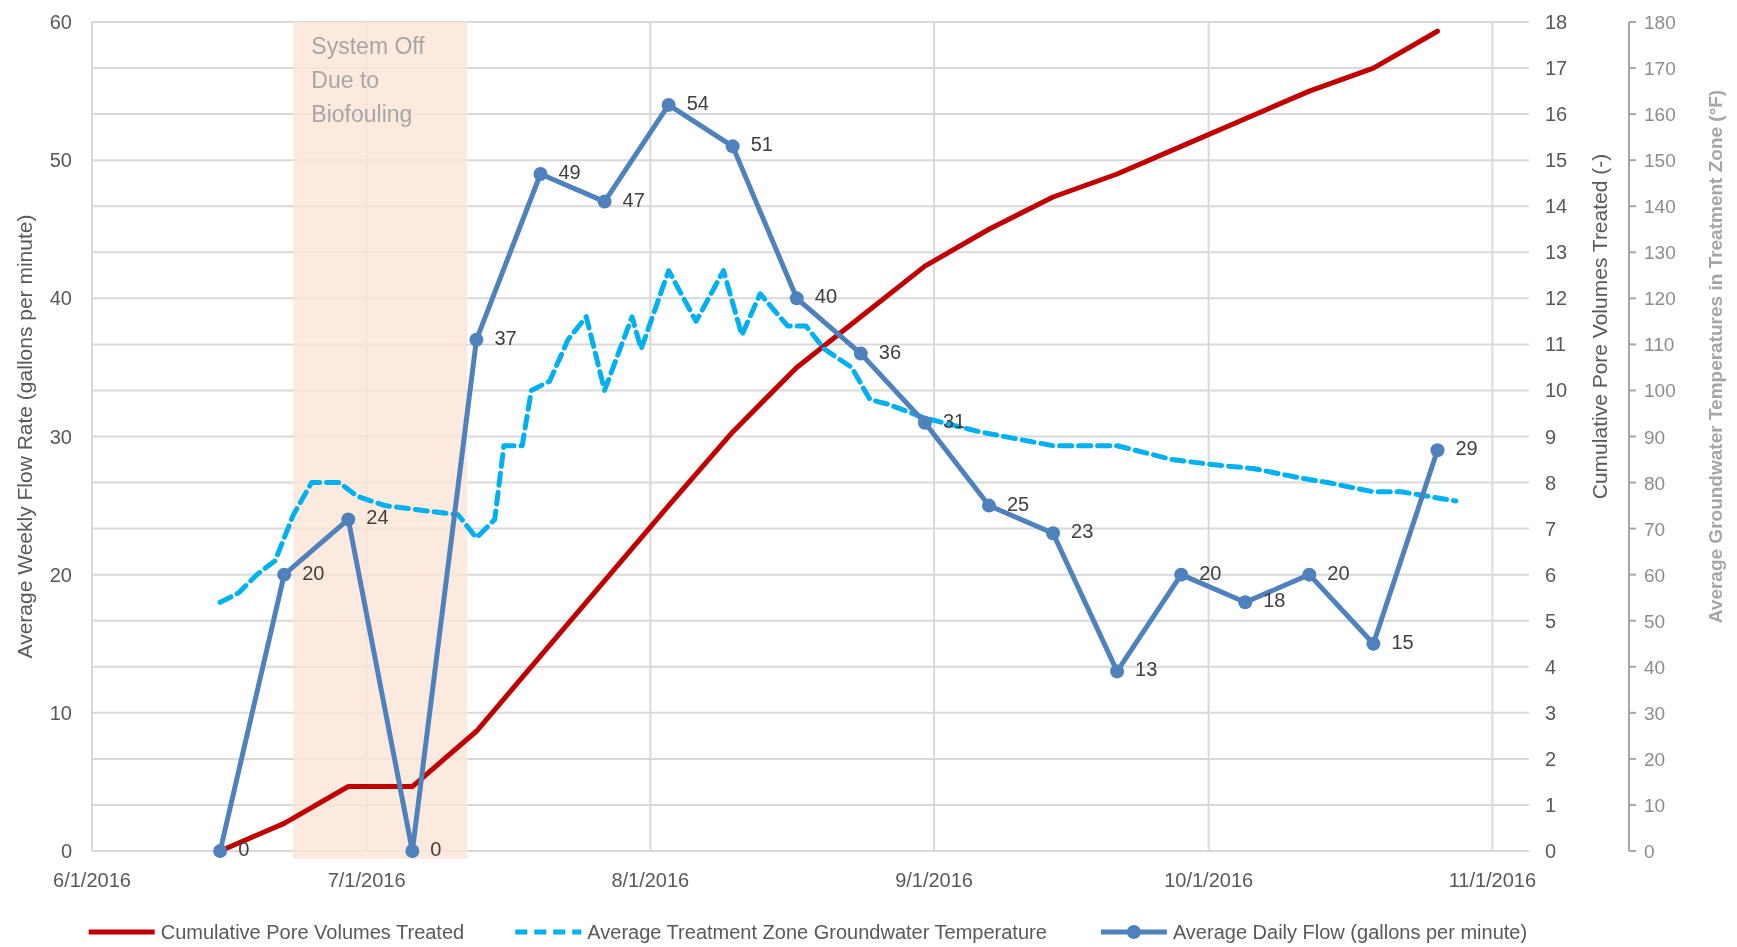  I want to click on y2-tick-label: 0, so click(1551, 851).